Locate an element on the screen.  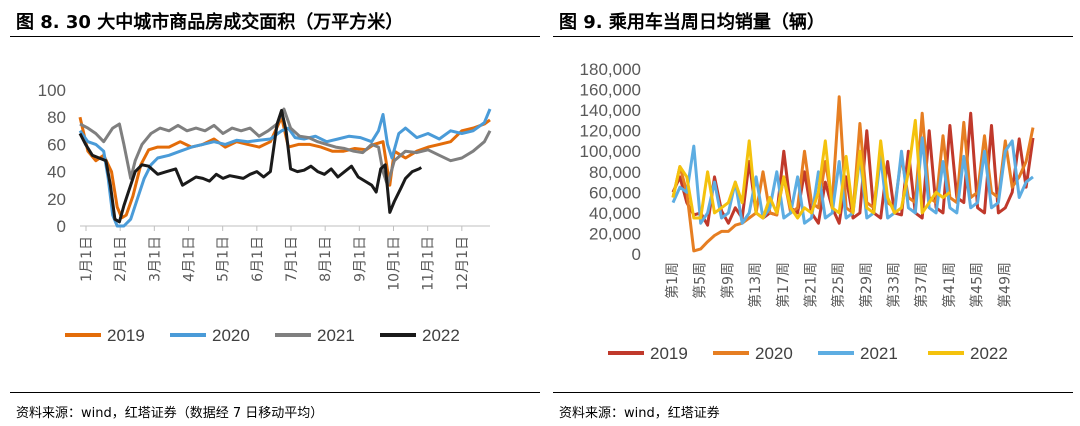
x-tick-label-week-33: 第33周 is located at coordinates (894, 285).